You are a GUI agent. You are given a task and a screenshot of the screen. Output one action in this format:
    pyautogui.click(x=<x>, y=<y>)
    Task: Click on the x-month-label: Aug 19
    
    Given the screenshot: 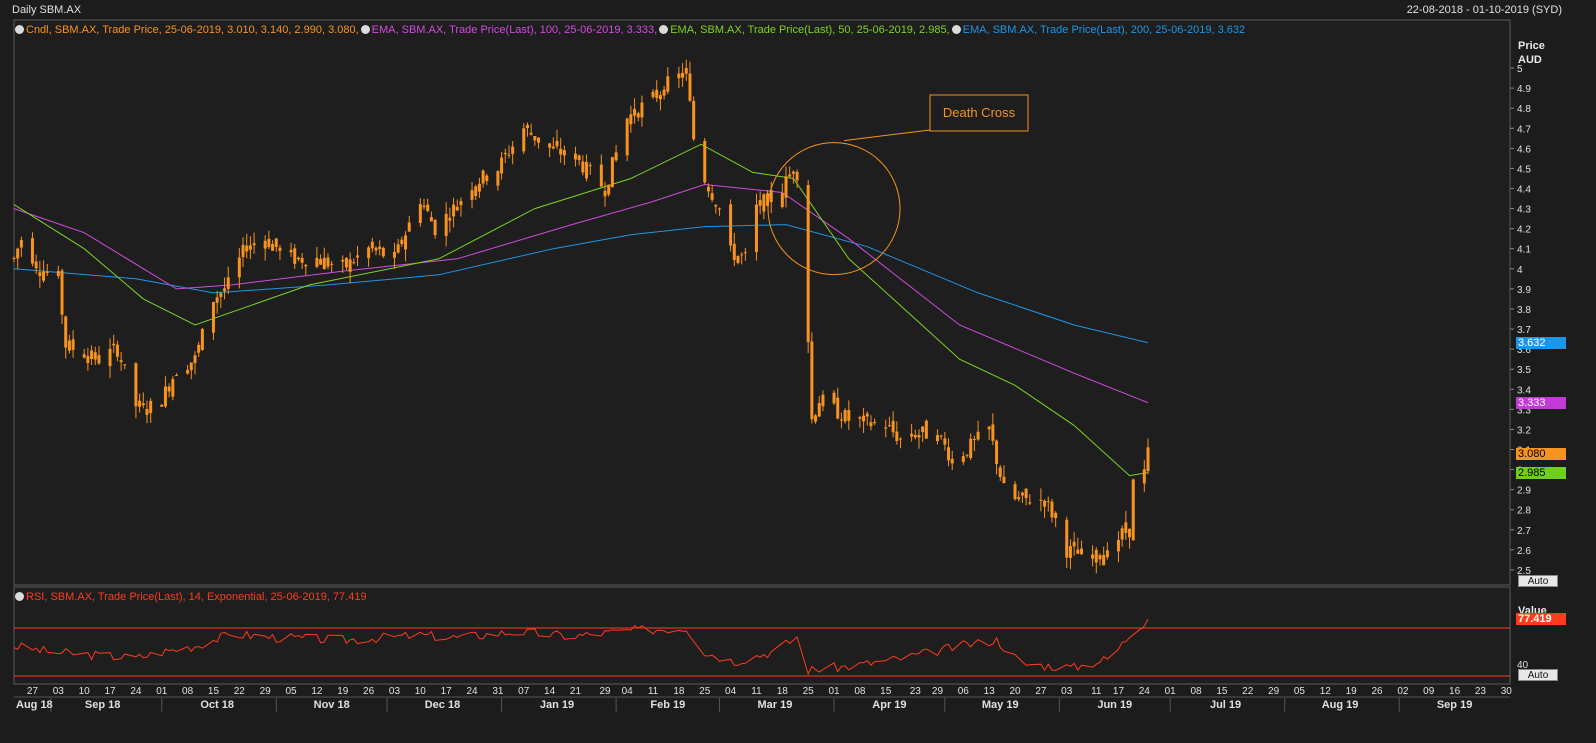 What is the action you would take?
    pyautogui.click(x=1340, y=705)
    